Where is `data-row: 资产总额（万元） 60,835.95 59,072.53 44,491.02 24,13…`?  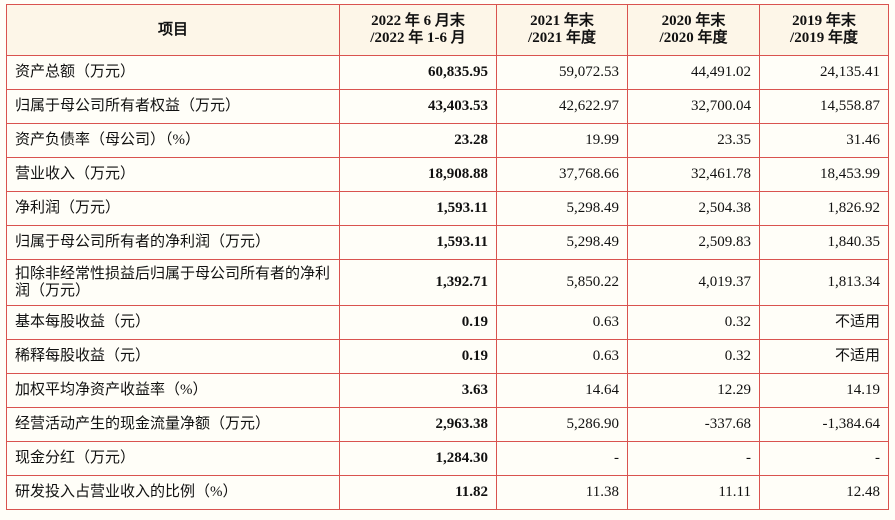
data-row: 资产总额（万元） 60,835.95 59,072.53 44,491.02 24,13… is located at coordinates (447, 72).